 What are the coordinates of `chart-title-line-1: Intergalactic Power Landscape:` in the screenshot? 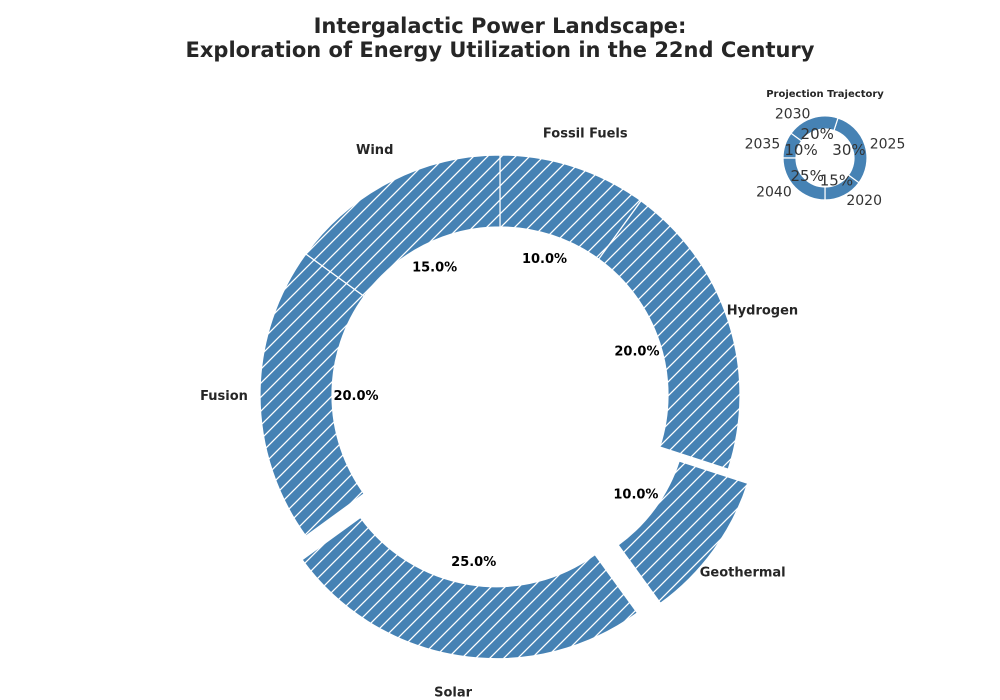 It's located at (500, 26).